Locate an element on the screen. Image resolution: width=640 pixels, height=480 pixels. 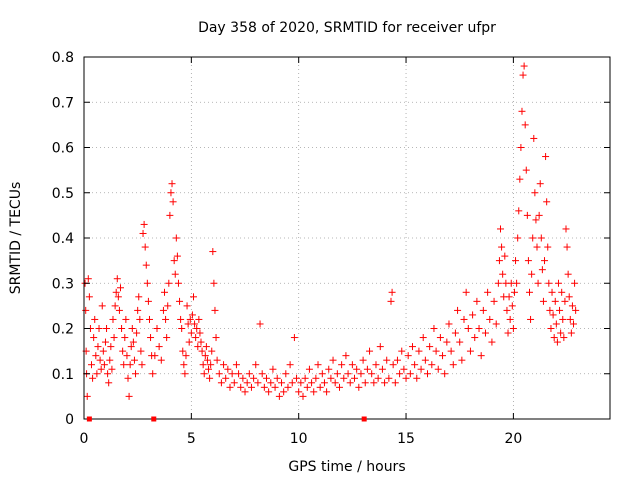
x-tick-label: 5 is located at coordinates (191, 439).